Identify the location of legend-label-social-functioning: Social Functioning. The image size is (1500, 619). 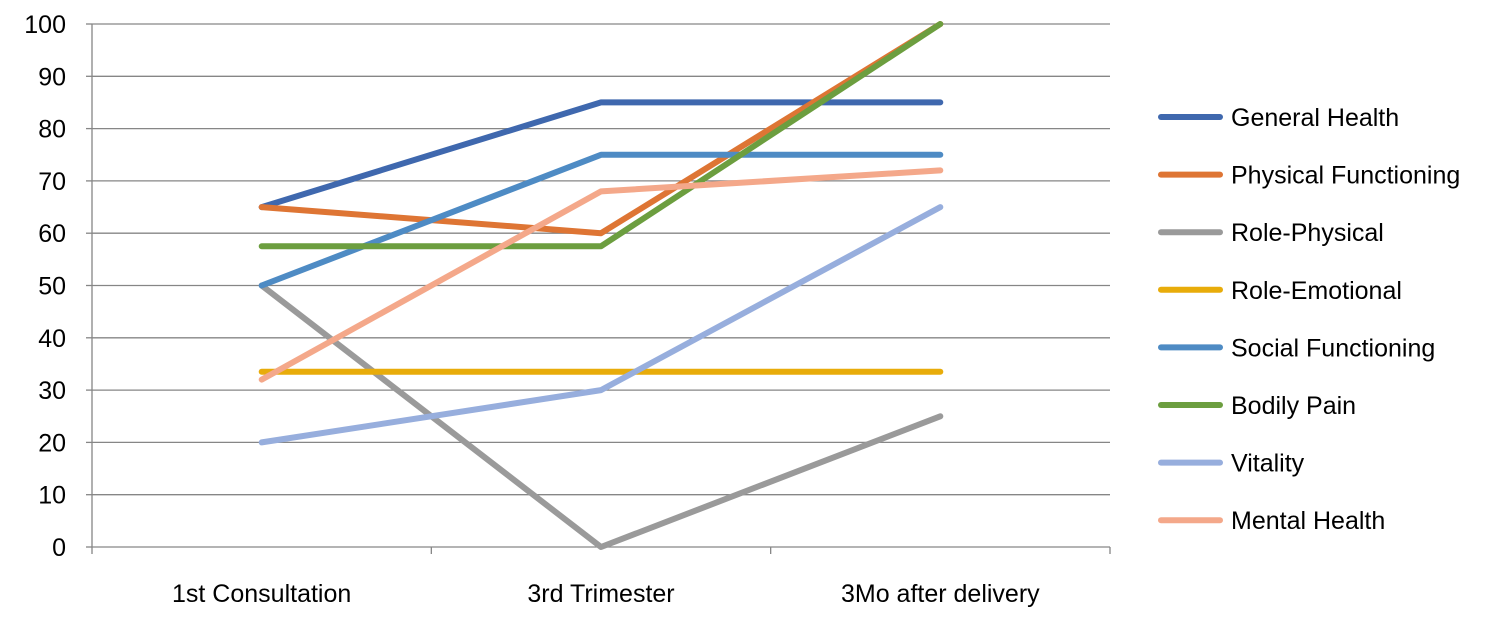
(1333, 348).